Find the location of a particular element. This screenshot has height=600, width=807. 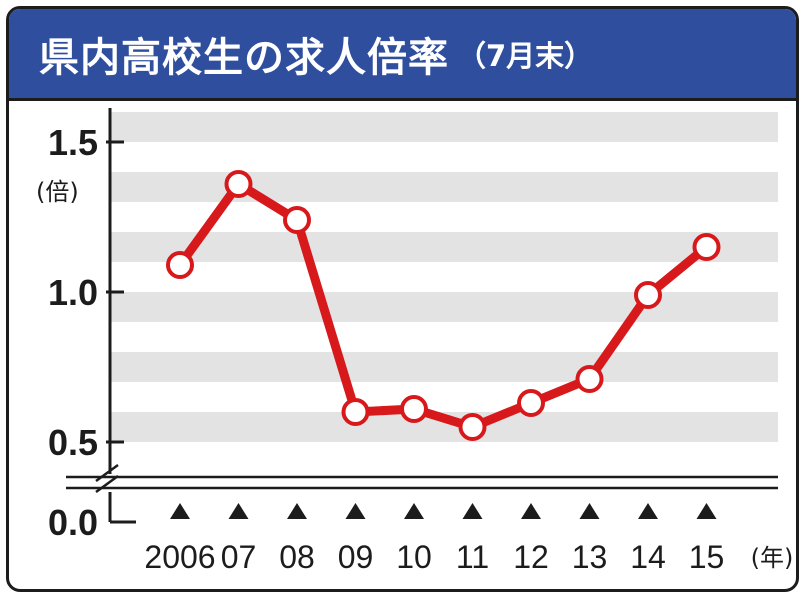

x-tick-label: 13 is located at coordinates (590, 557).